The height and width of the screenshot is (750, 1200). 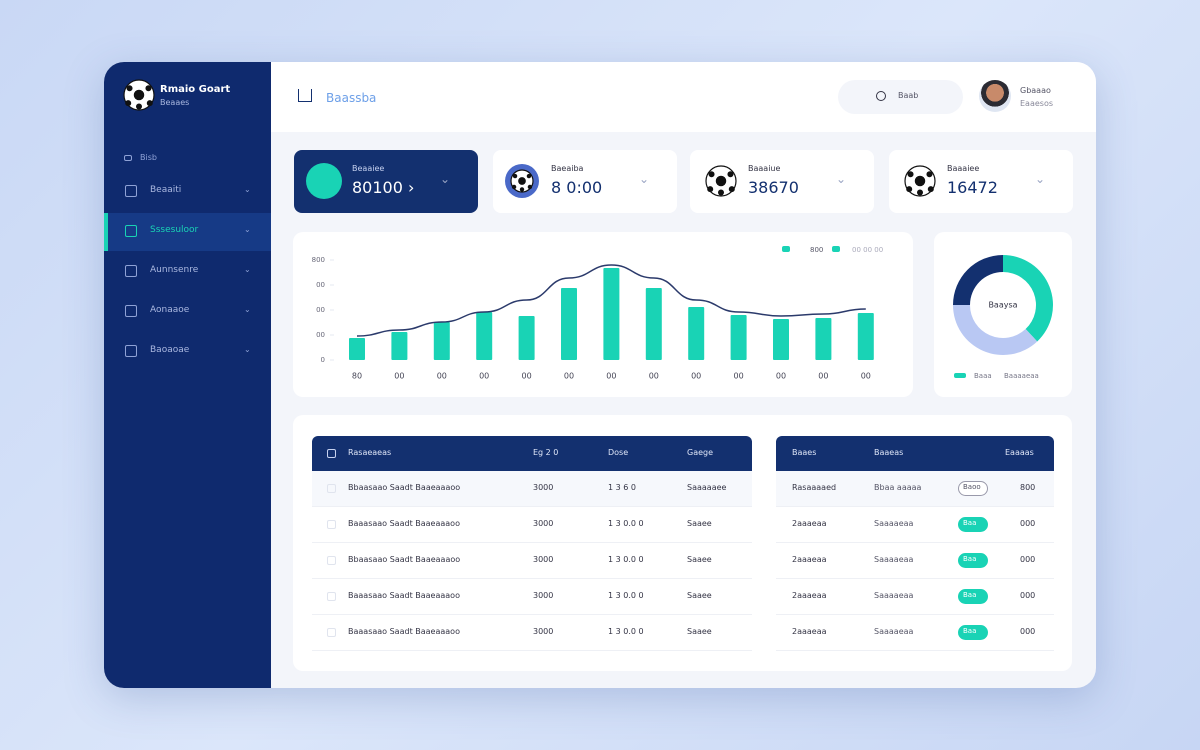 I want to click on stat-label: Beaaiee, so click(x=368, y=168).